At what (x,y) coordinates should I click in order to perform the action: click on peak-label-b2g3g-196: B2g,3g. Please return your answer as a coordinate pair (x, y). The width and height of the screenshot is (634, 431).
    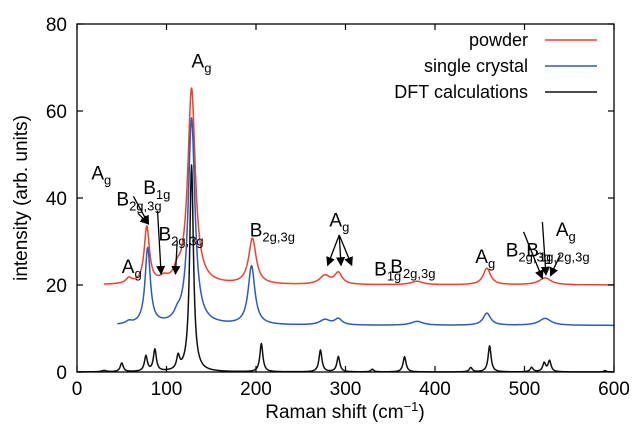
    Looking at the image, I should click on (272, 232).